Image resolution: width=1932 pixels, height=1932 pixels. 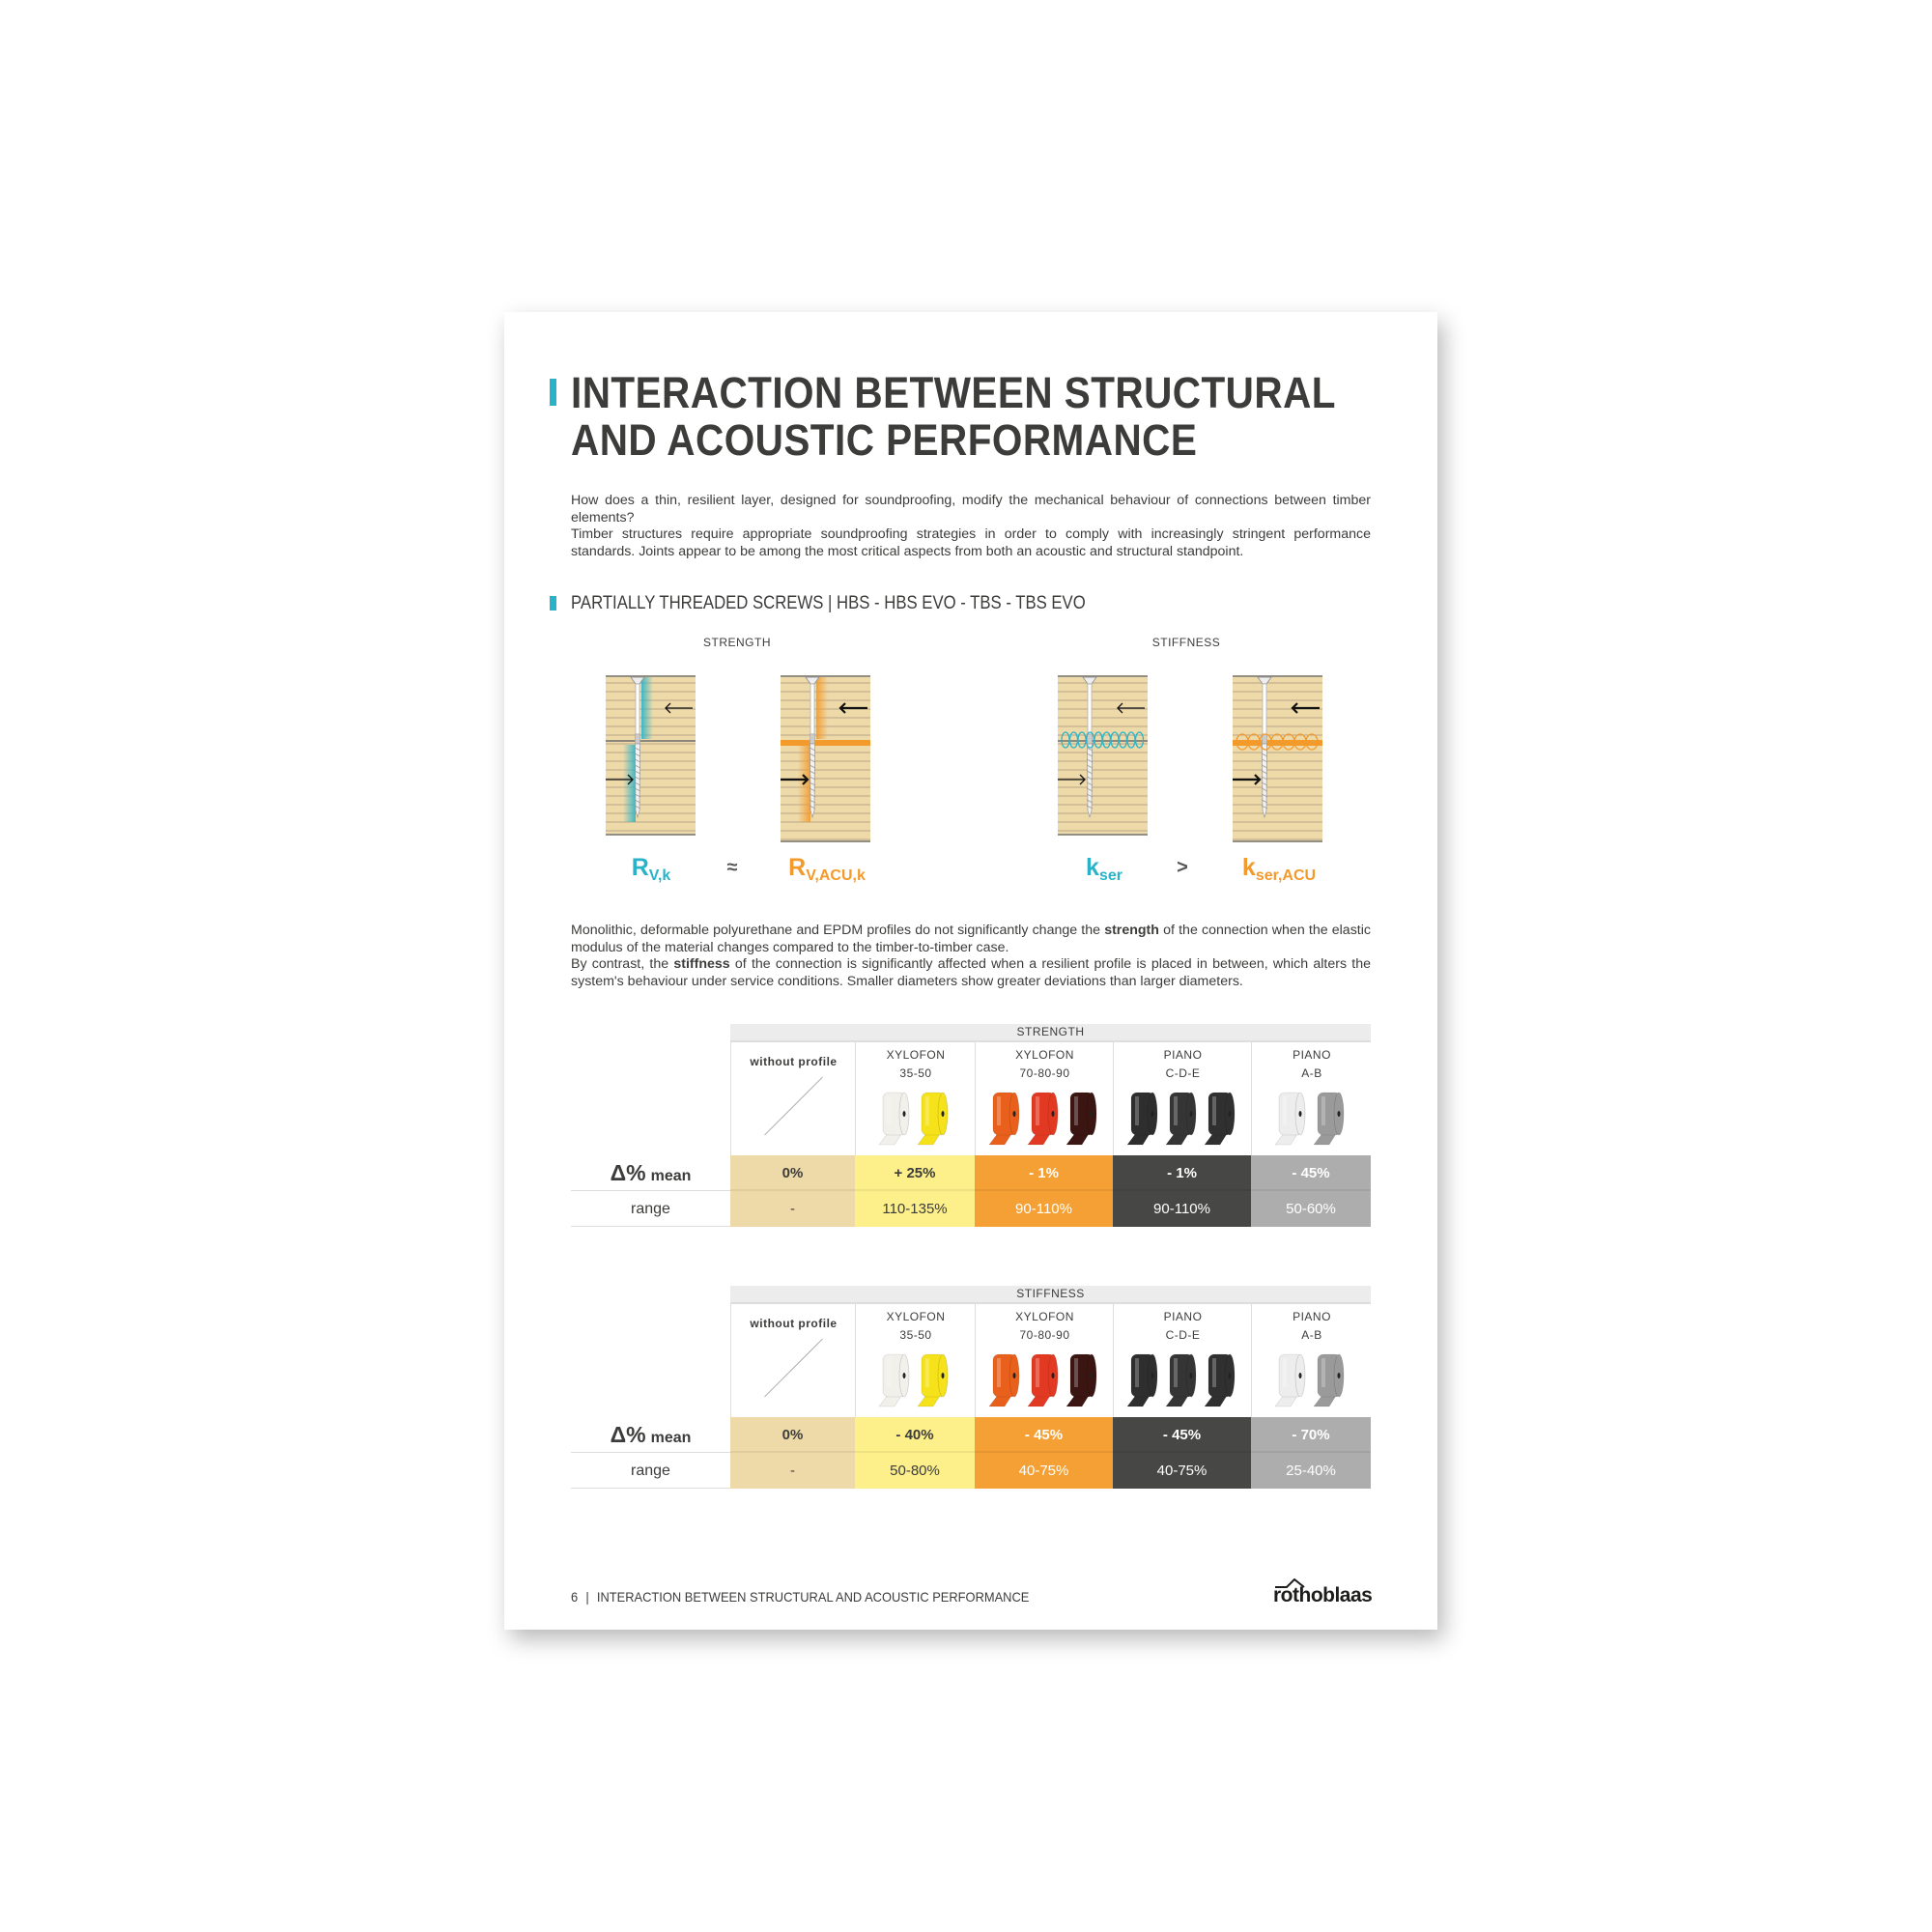 What do you see at coordinates (1277, 761) in the screenshot?
I see `diagram-acoustic-profile-stiffness` at bounding box center [1277, 761].